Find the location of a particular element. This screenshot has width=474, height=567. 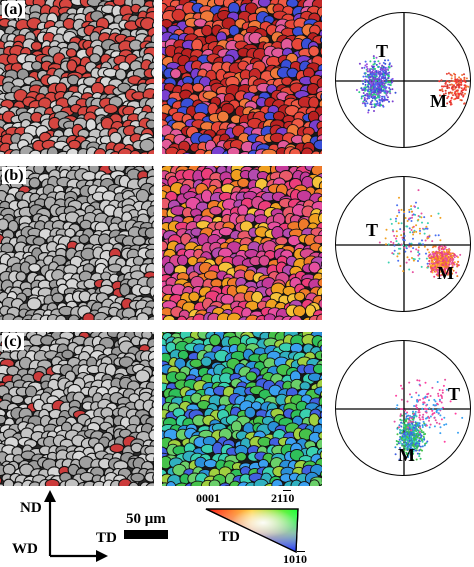

pole-label-t-a: T is located at coordinates (382, 51).